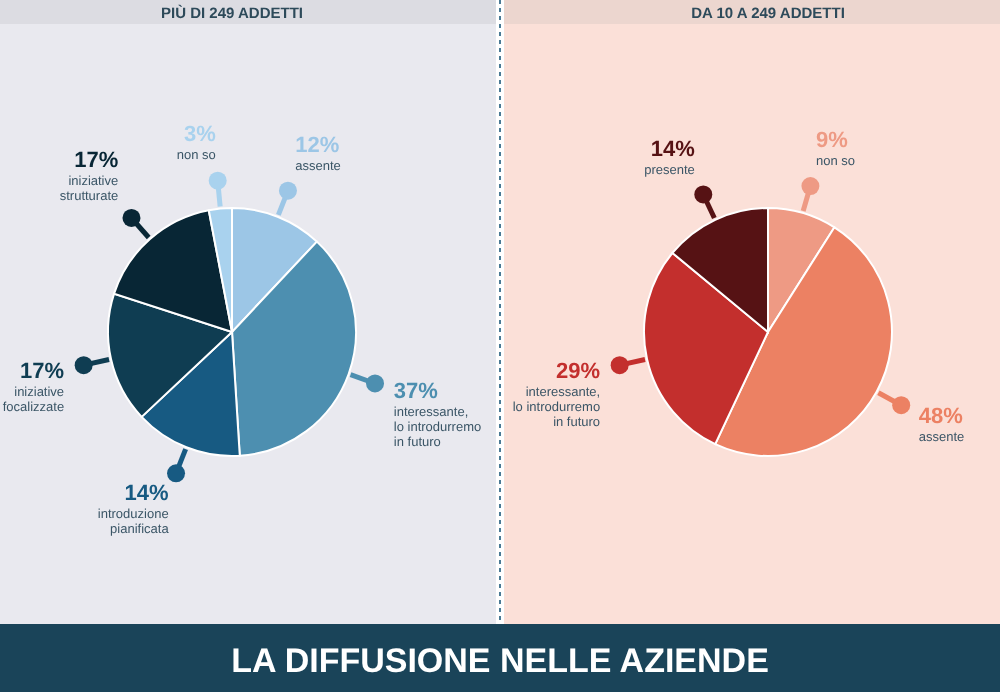  What do you see at coordinates (500, 661) in the screenshot?
I see `text: LA DIFFUSIONE NELLE AZIENDE` at bounding box center [500, 661].